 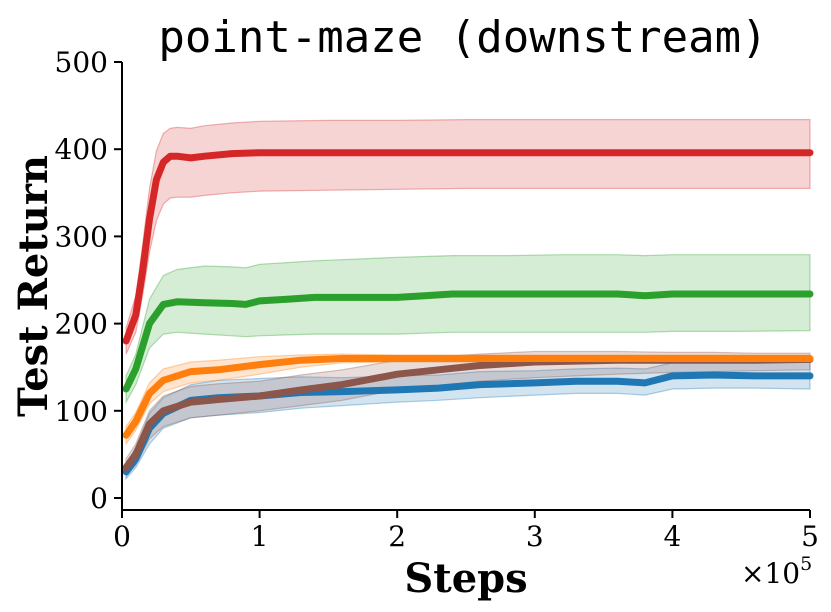 I want to click on y-tick-label: 0, so click(x=99, y=498).